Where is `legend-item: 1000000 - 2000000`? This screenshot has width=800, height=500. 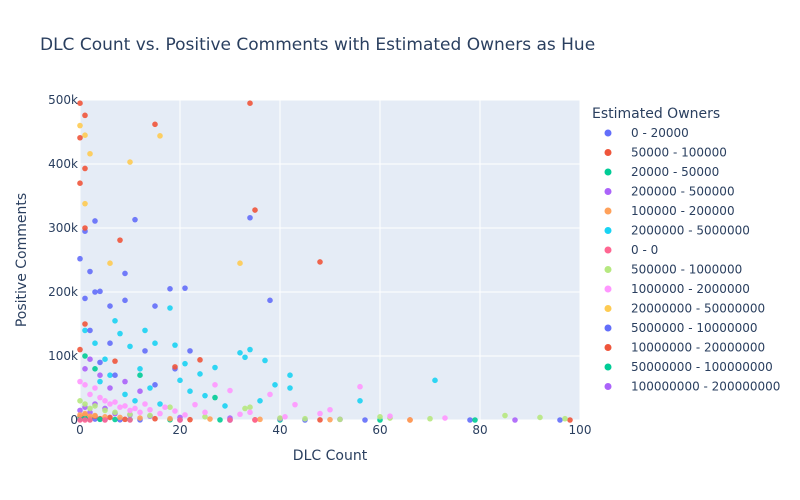 legend-item: 1000000 - 2000000 is located at coordinates (677, 289).